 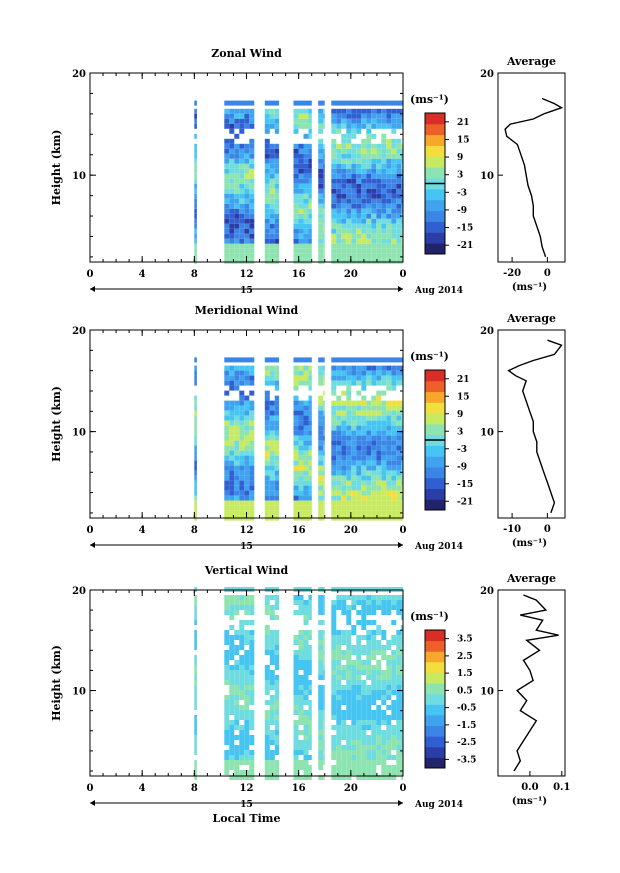 I want to click on panel1-colorbar-tick-label: 9, so click(x=460, y=158).